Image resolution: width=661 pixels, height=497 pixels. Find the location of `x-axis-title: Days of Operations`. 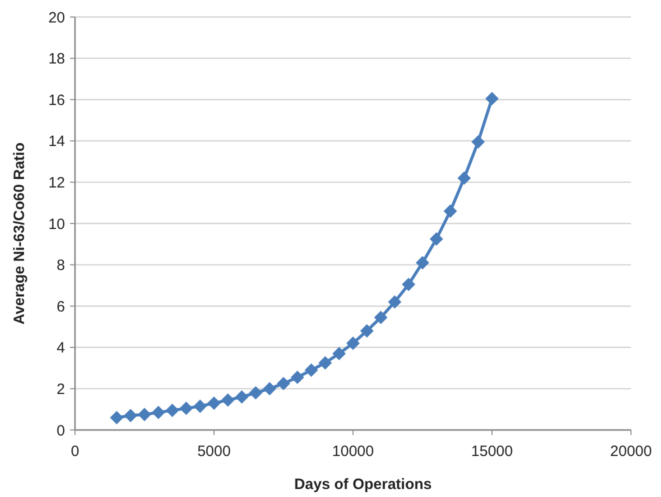

x-axis-title: Days of Operations is located at coordinates (363, 484).